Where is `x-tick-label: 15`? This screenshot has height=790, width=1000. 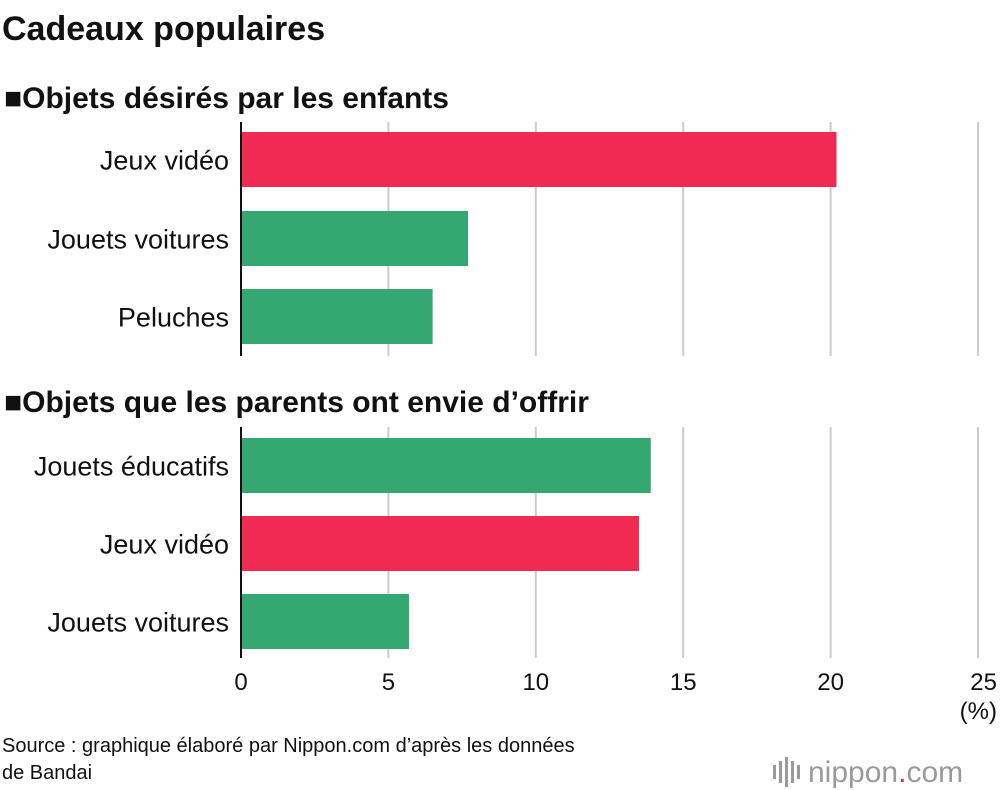 x-tick-label: 15 is located at coordinates (683, 682).